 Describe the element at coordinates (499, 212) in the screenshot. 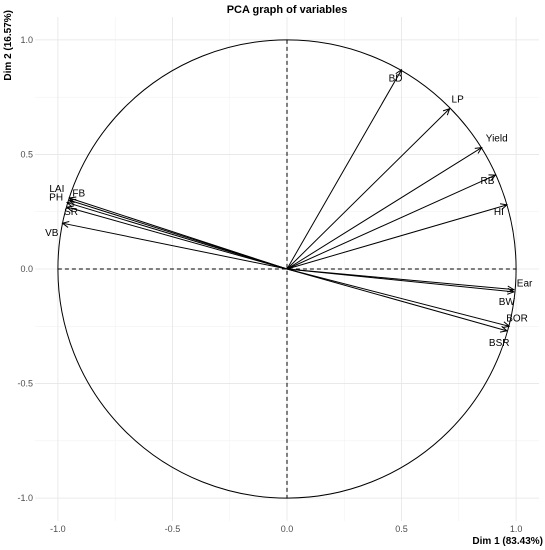

I see `label-hi: HI` at that location.